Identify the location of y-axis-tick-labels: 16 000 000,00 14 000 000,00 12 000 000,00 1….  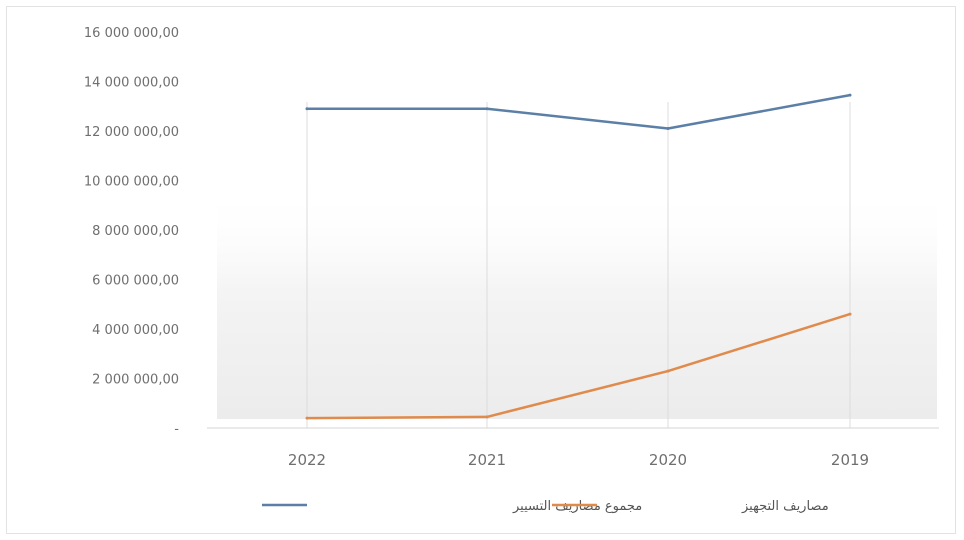
(131, 231).